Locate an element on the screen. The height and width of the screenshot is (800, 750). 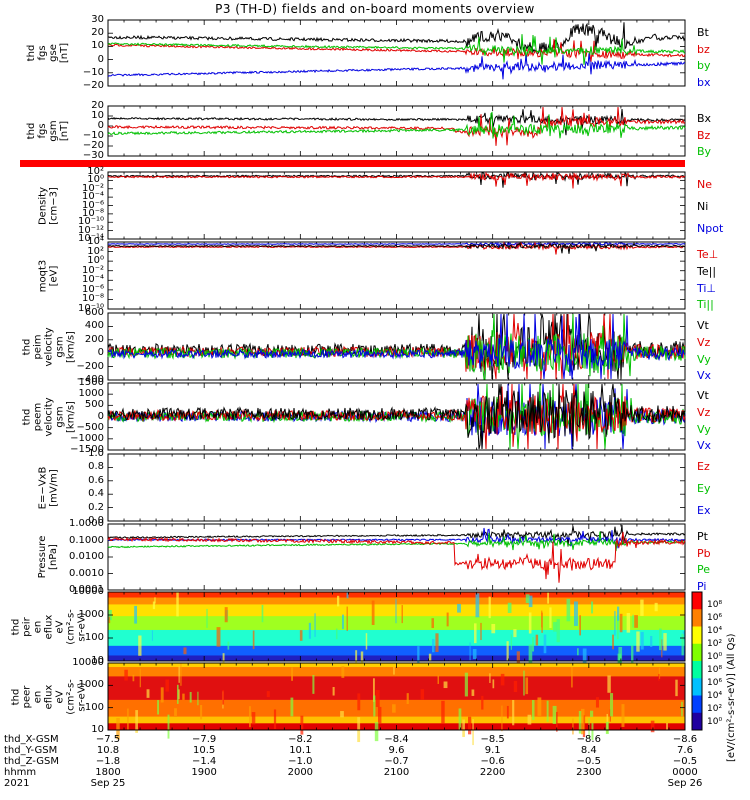
xaxis-col-1-row-0: −7.9 is located at coordinates (204, 739).